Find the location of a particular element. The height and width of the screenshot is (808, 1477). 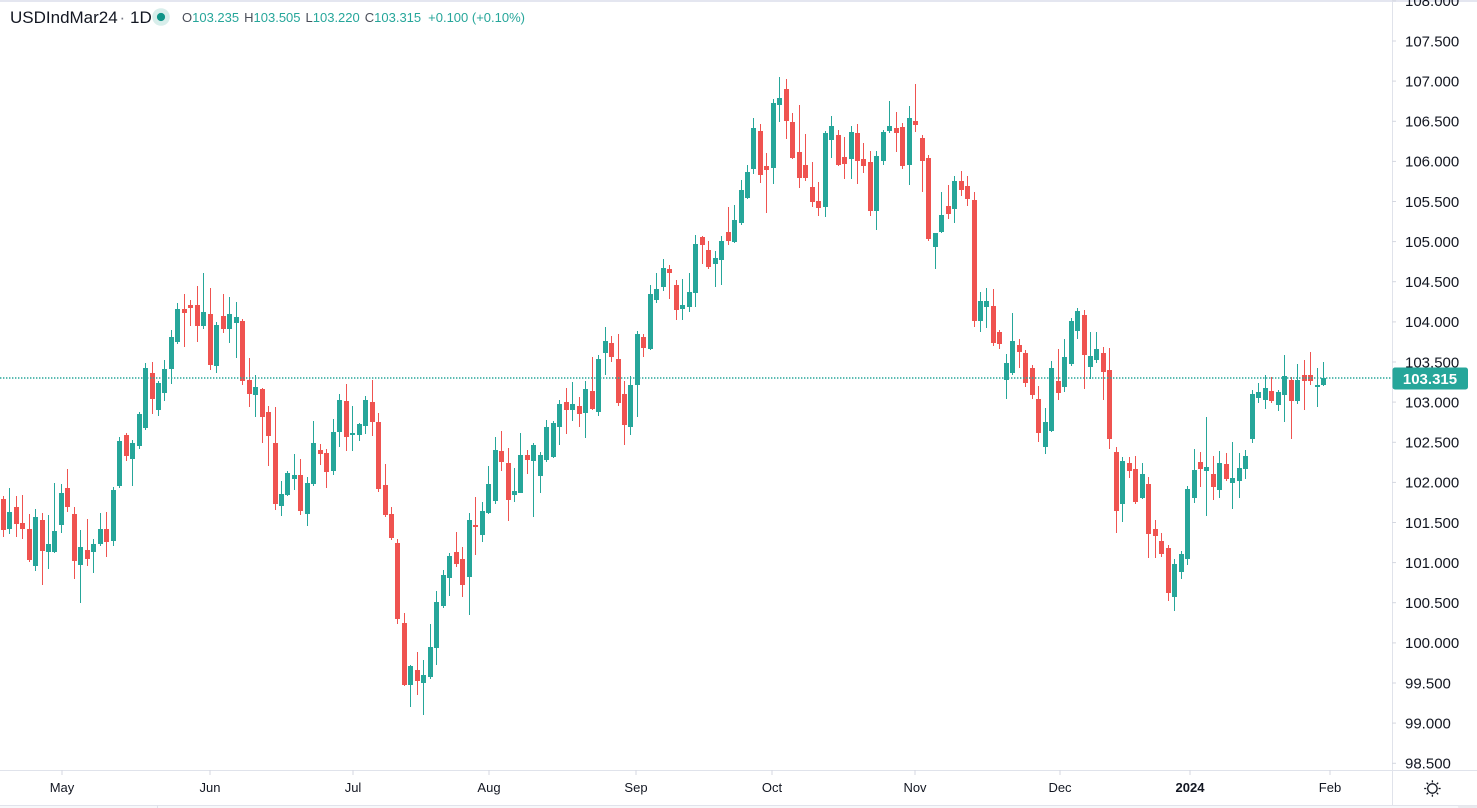

svg-text: Jul is located at coordinates (353, 787).